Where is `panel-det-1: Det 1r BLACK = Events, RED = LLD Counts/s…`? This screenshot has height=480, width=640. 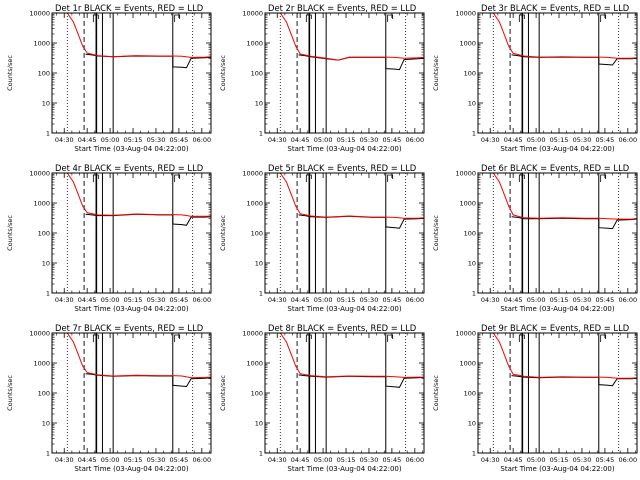 panel-det-1: Det 1r BLACK = Events, RED = LLD Counts/s… is located at coordinates (109, 78).